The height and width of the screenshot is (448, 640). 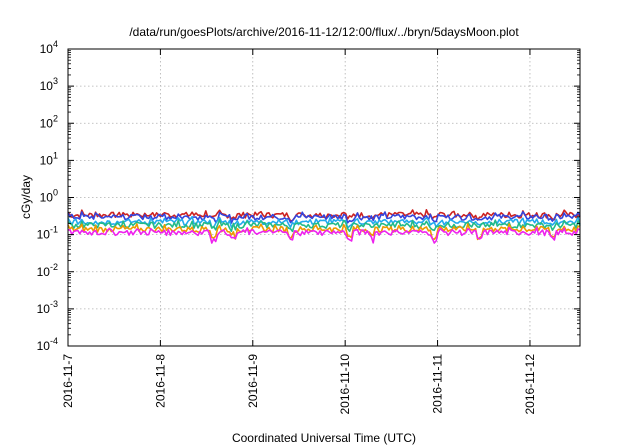 I want to click on y-tick-label: 10⁻³, so click(x=47, y=307).